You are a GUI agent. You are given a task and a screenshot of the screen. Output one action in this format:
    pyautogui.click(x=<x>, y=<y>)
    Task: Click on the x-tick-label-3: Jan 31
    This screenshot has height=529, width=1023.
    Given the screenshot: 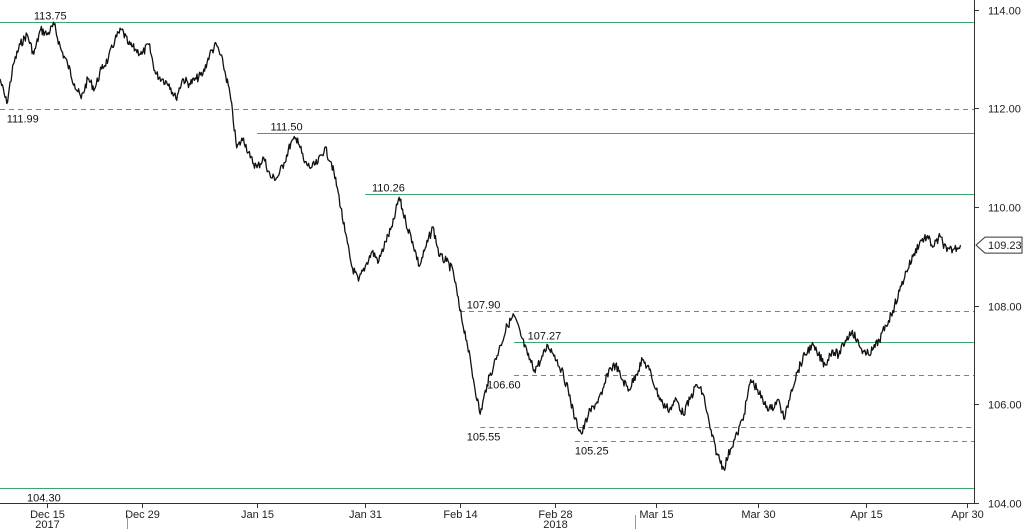 What is the action you would take?
    pyautogui.click(x=365, y=515)
    